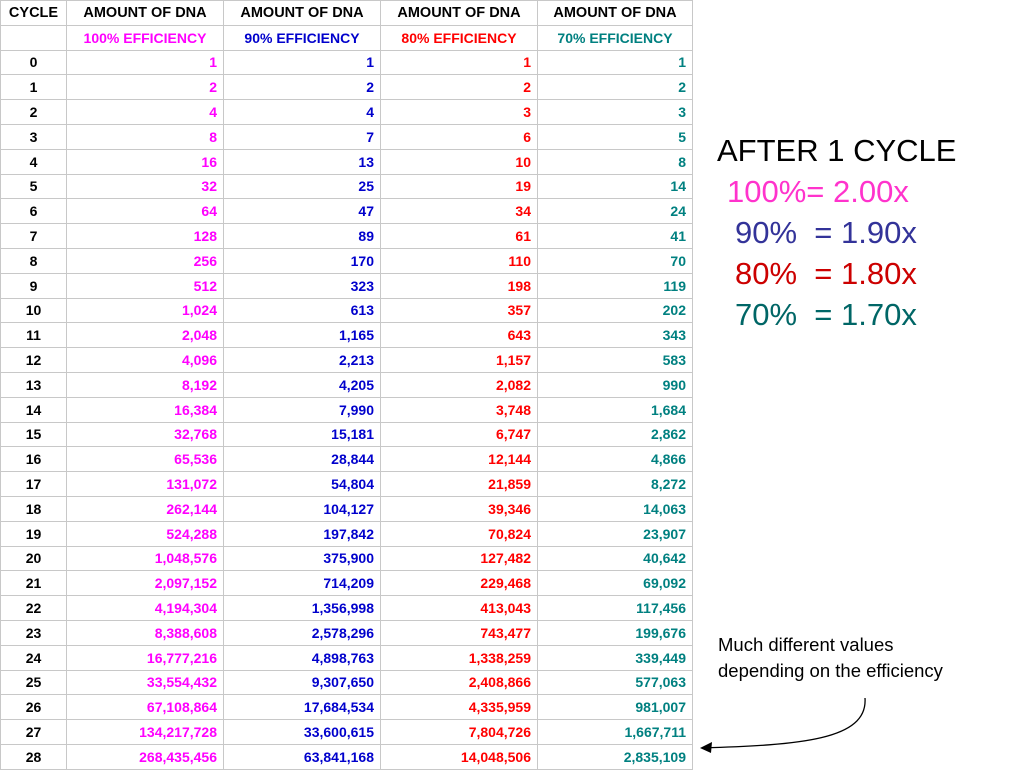 This screenshot has width=1024, height=770. What do you see at coordinates (806, 644) in the screenshot?
I see `note-line-1: Much different values` at bounding box center [806, 644].